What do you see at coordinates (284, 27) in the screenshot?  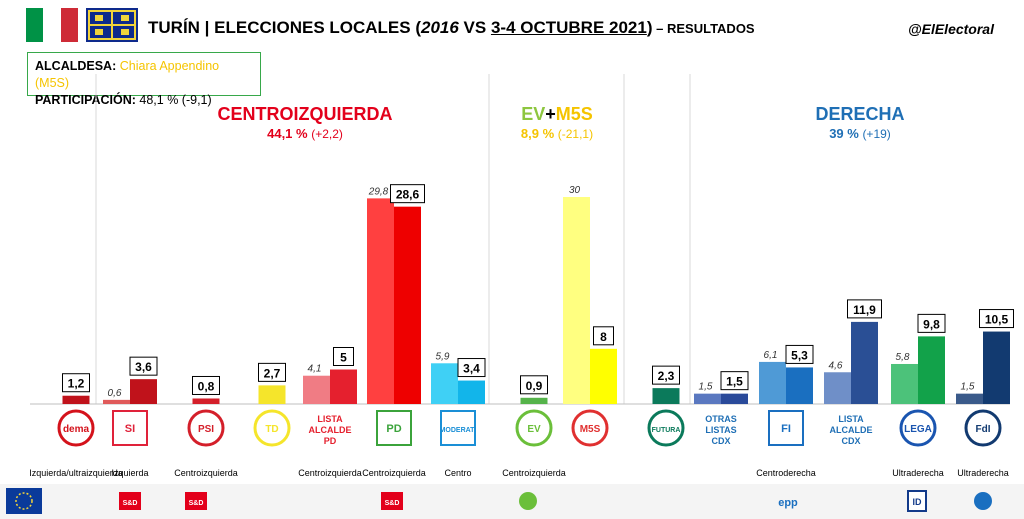 I see `title-main: TURÍN | ELECCIONES LOCALES (` at bounding box center [284, 27].